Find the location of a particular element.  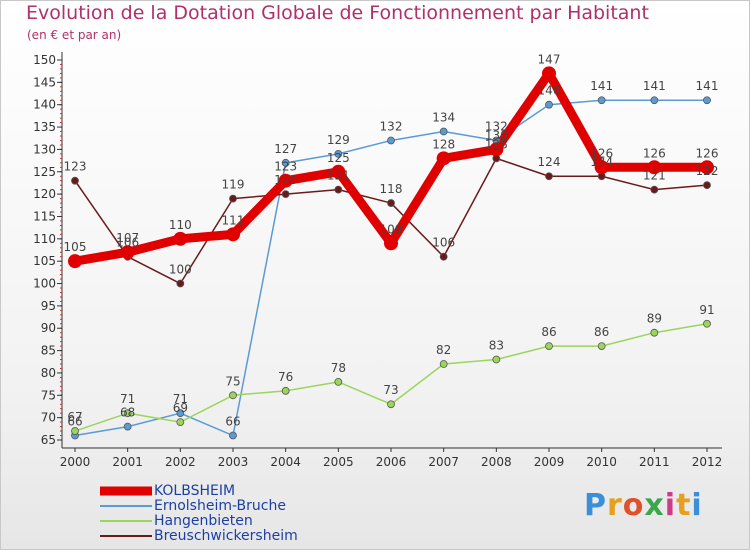

data-label: 75 is located at coordinates (232, 381).